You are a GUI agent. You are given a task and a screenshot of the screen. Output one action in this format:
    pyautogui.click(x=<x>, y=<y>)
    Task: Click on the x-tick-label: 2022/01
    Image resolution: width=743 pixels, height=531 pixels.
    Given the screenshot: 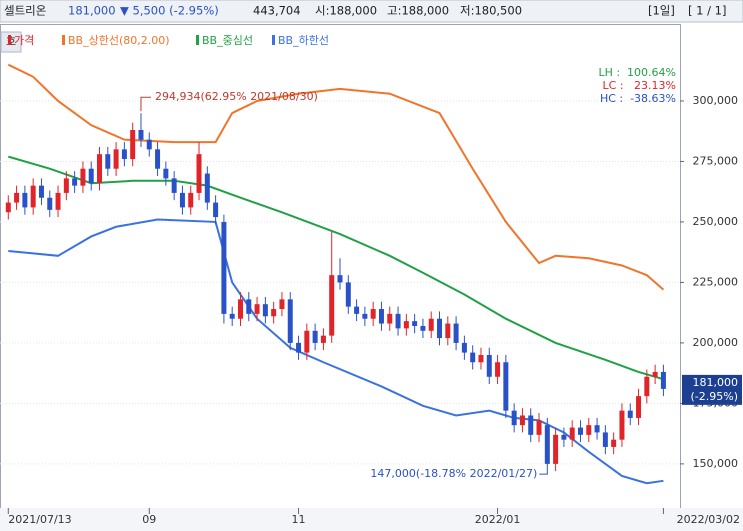 What is the action you would take?
    pyautogui.click(x=498, y=519)
    